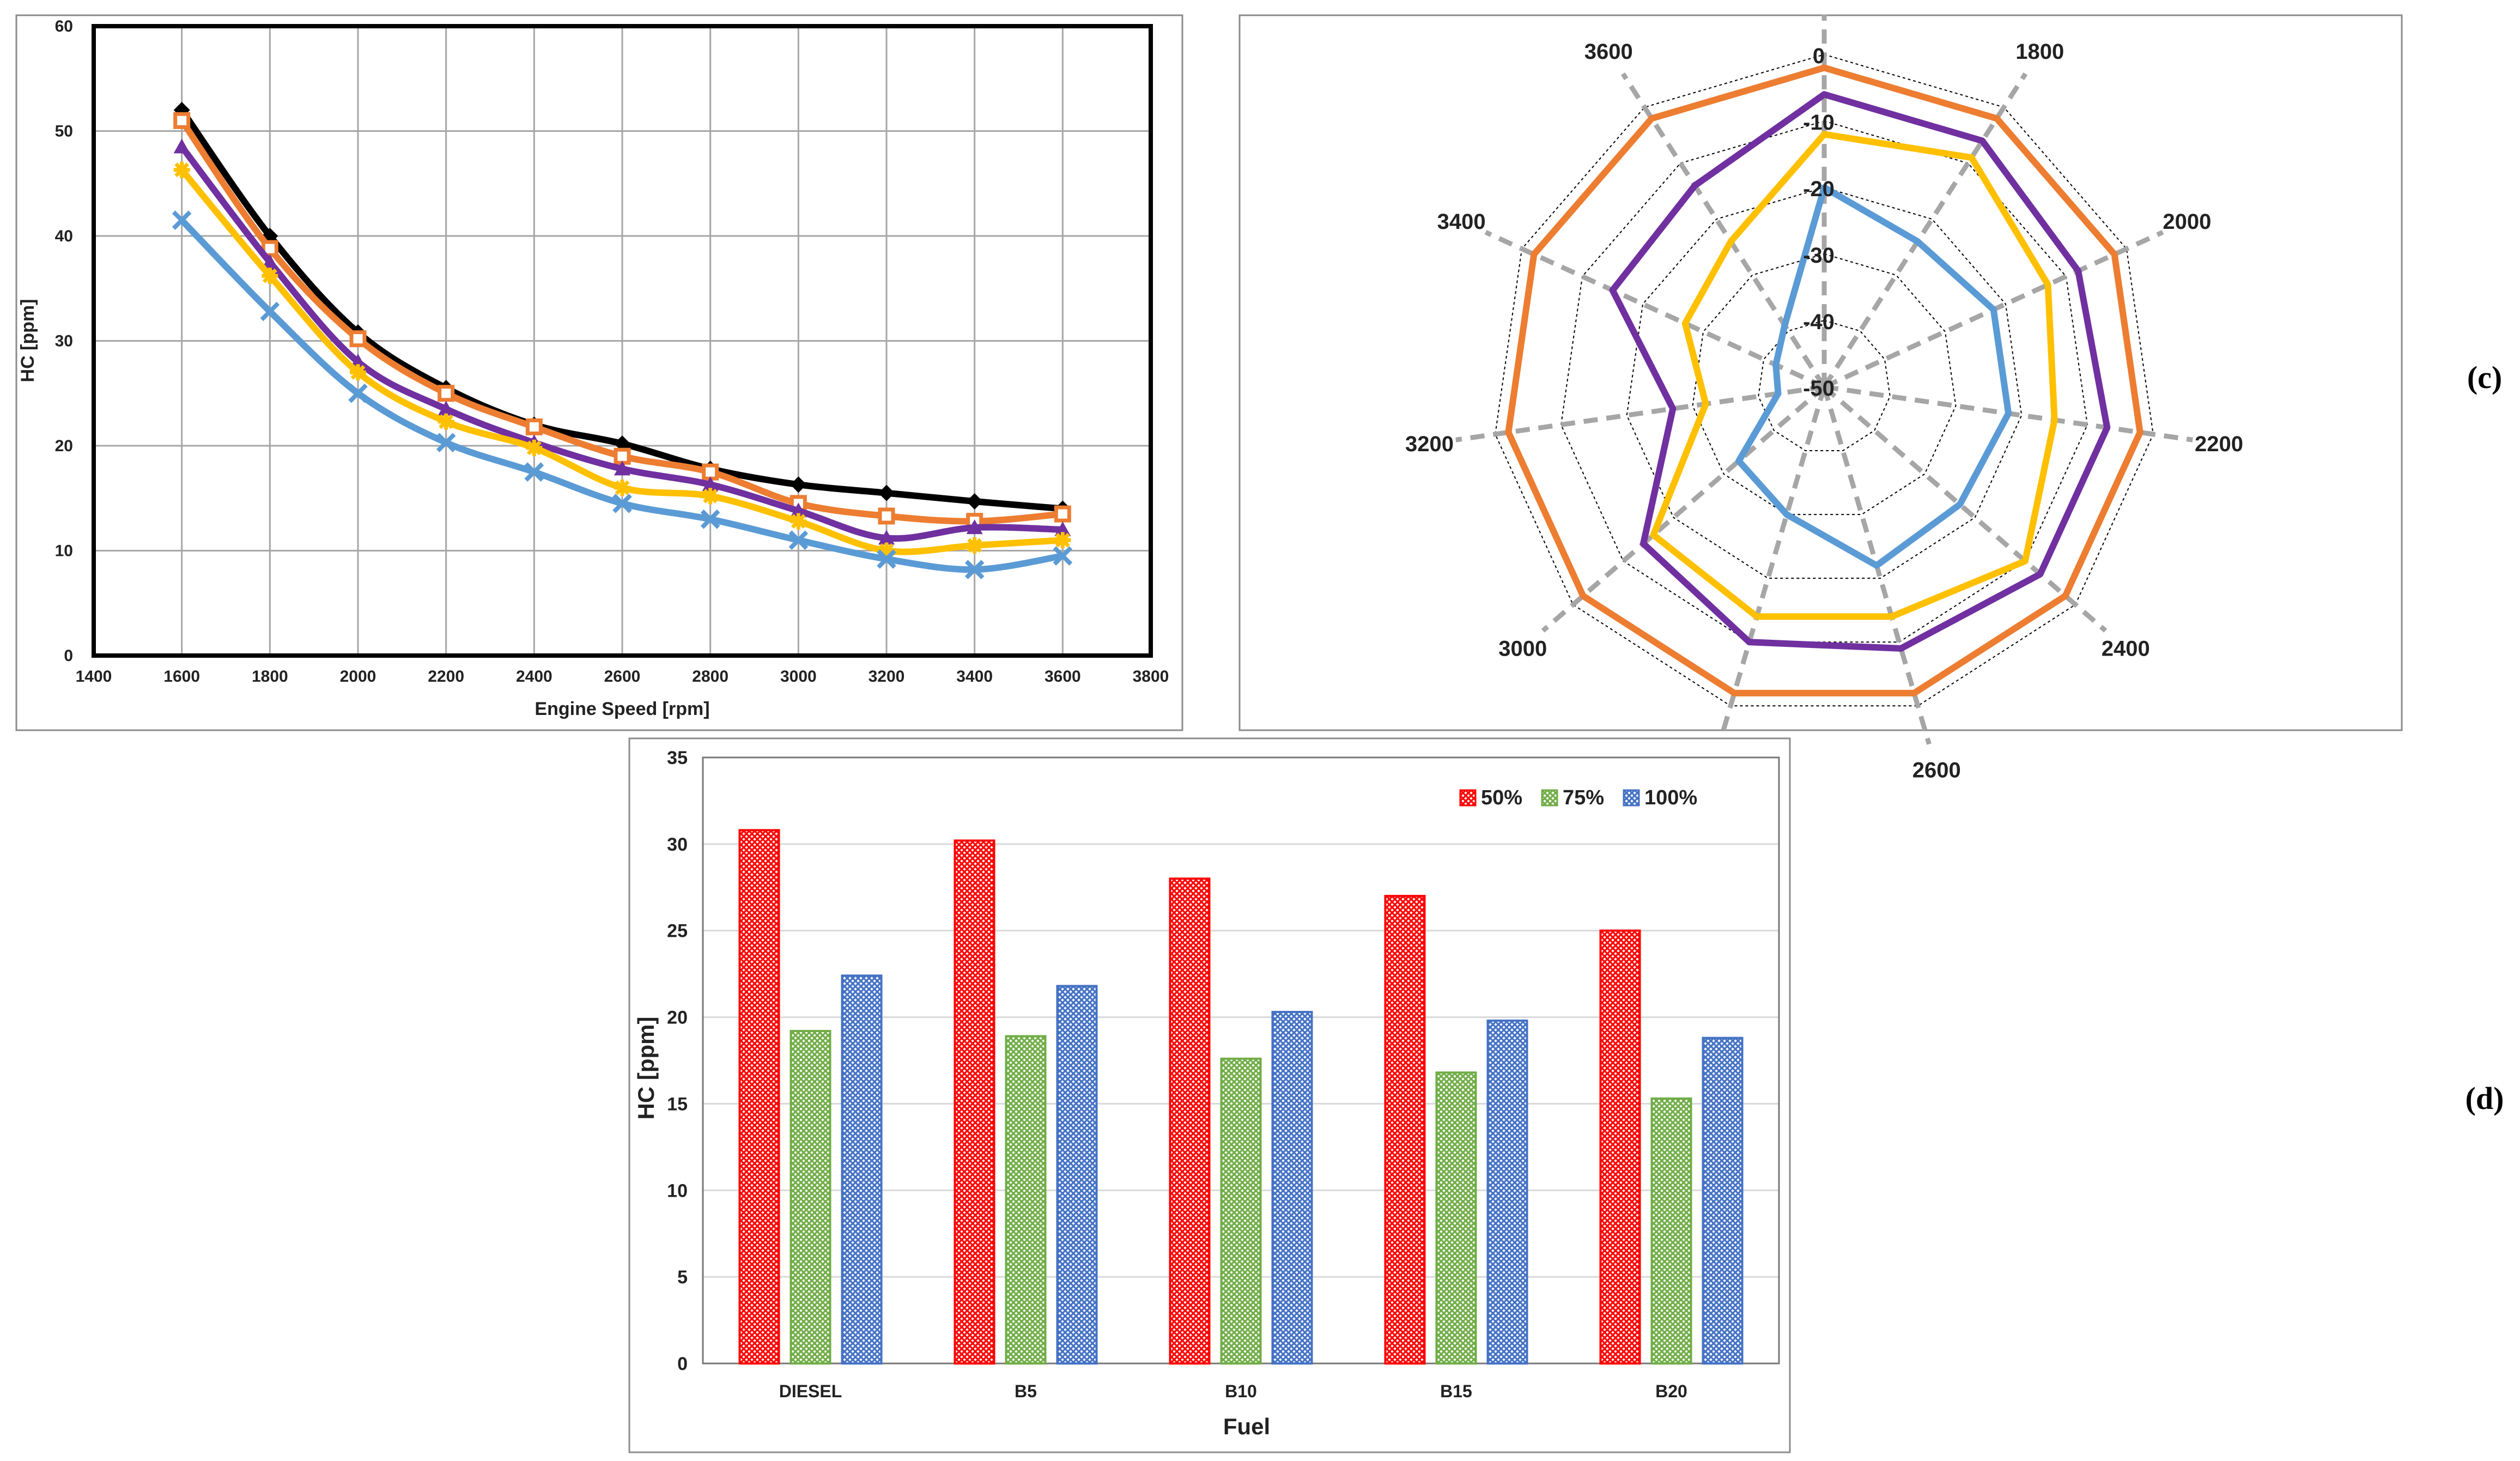  I want to click on bar-y-tick-labels: 0 5 10 15 20 25 30 35, so click(677, 1061).